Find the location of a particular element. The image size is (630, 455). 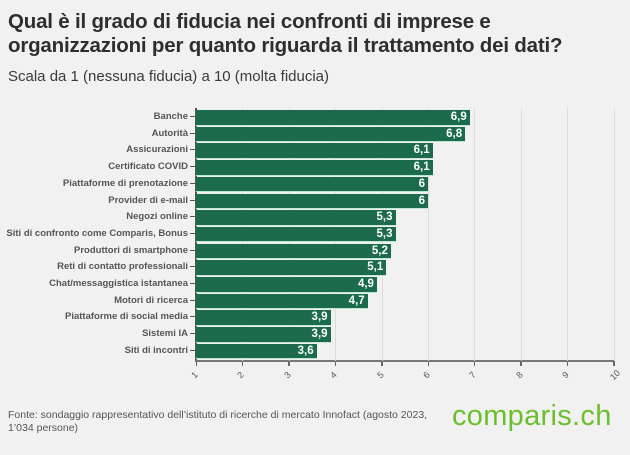

bar-row: Produttori di smartphone 5,2 is located at coordinates (315, 251).